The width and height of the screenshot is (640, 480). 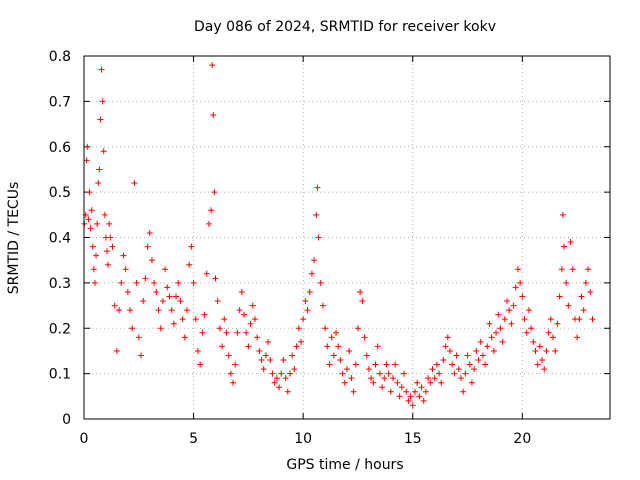 I want to click on x-tick-label: 20, so click(x=522, y=439).